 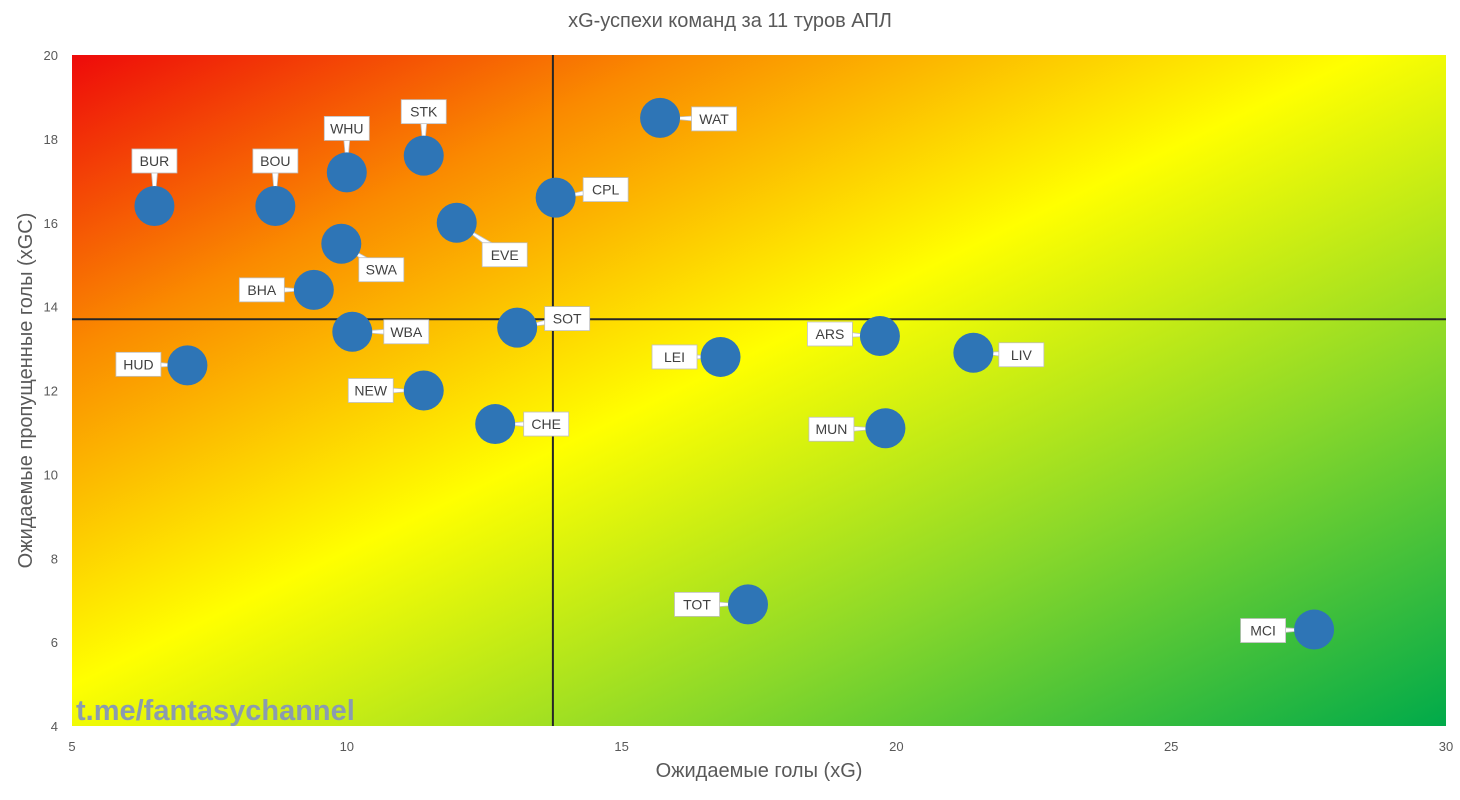 I want to click on point-label-new: NEW, so click(x=370, y=391).